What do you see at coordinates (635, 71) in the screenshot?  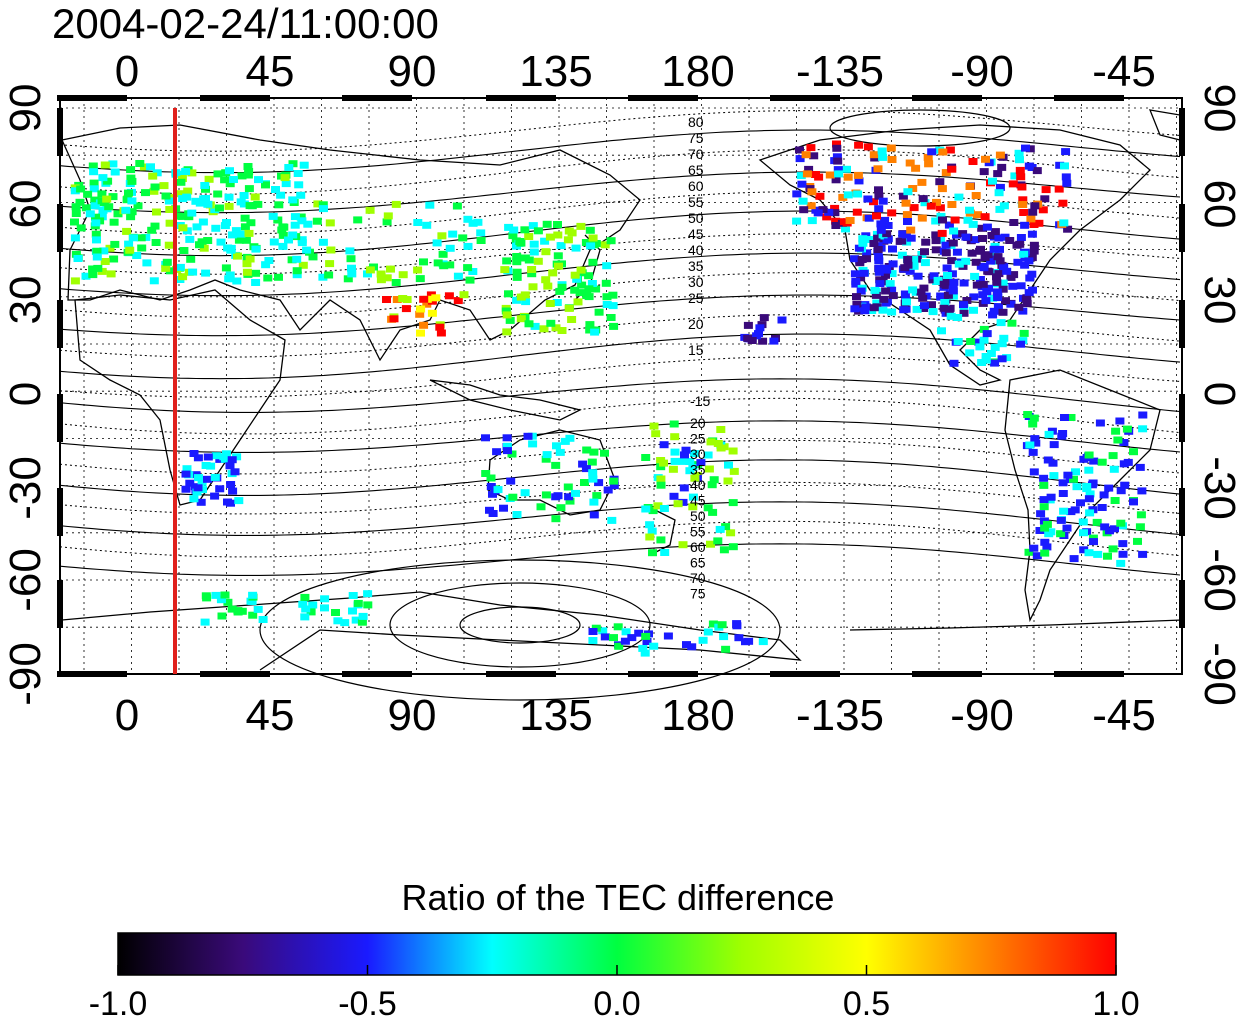 I see `top-longitude-labels: 0 45 90 135 180 -135 -90 -45` at bounding box center [635, 71].